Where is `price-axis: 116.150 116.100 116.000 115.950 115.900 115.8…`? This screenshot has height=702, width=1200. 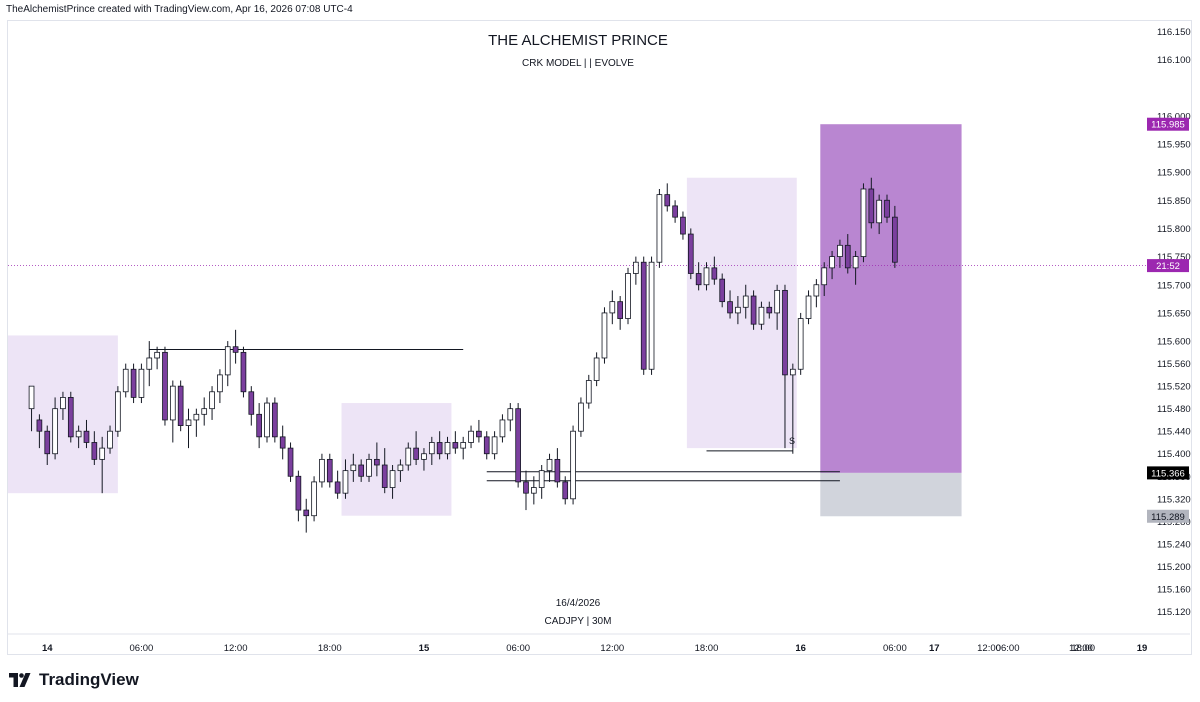
price-axis: 116.150 116.100 116.000 115.950 115.900 115.8… is located at coordinates (1174, 322).